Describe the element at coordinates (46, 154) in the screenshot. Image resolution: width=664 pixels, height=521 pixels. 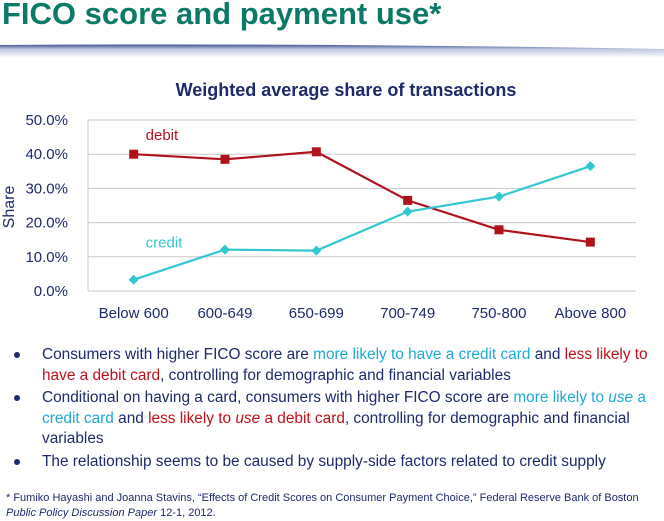
I see `y-tick-label: 40.0%` at that location.